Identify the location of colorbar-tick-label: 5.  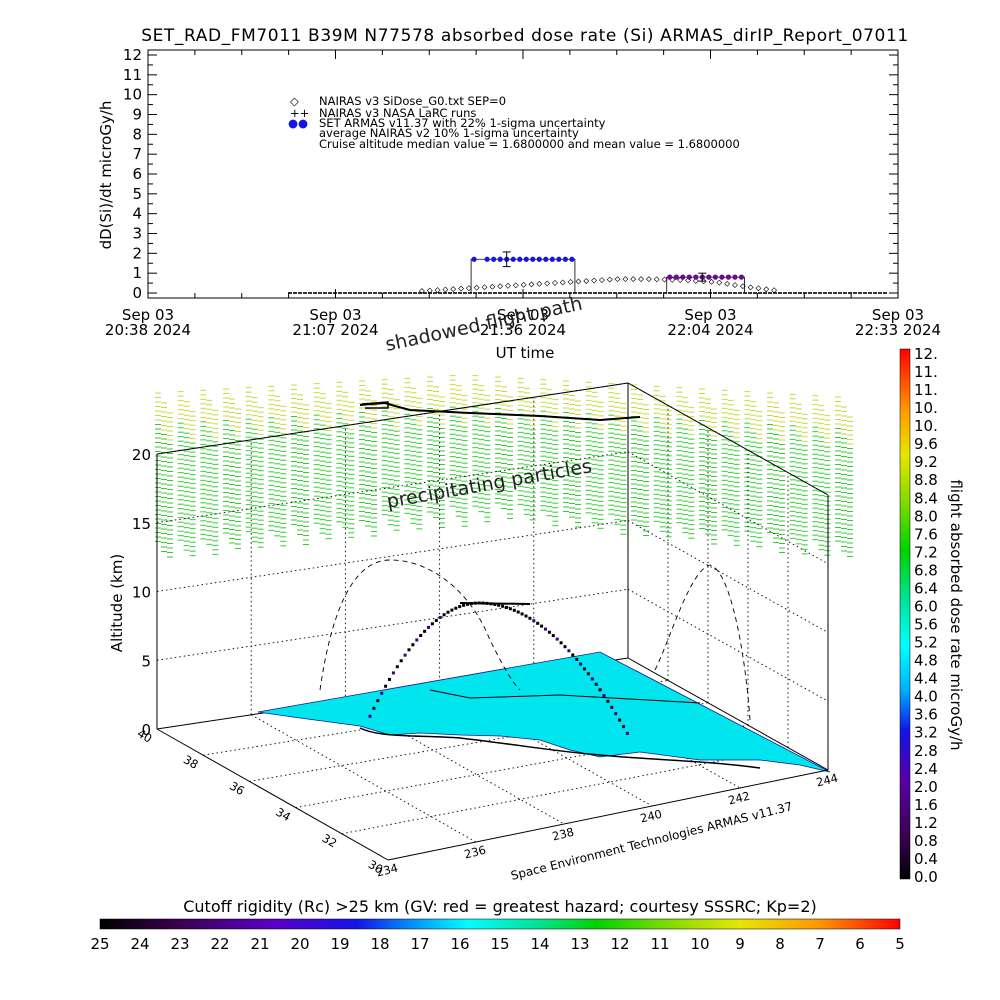
(900, 944).